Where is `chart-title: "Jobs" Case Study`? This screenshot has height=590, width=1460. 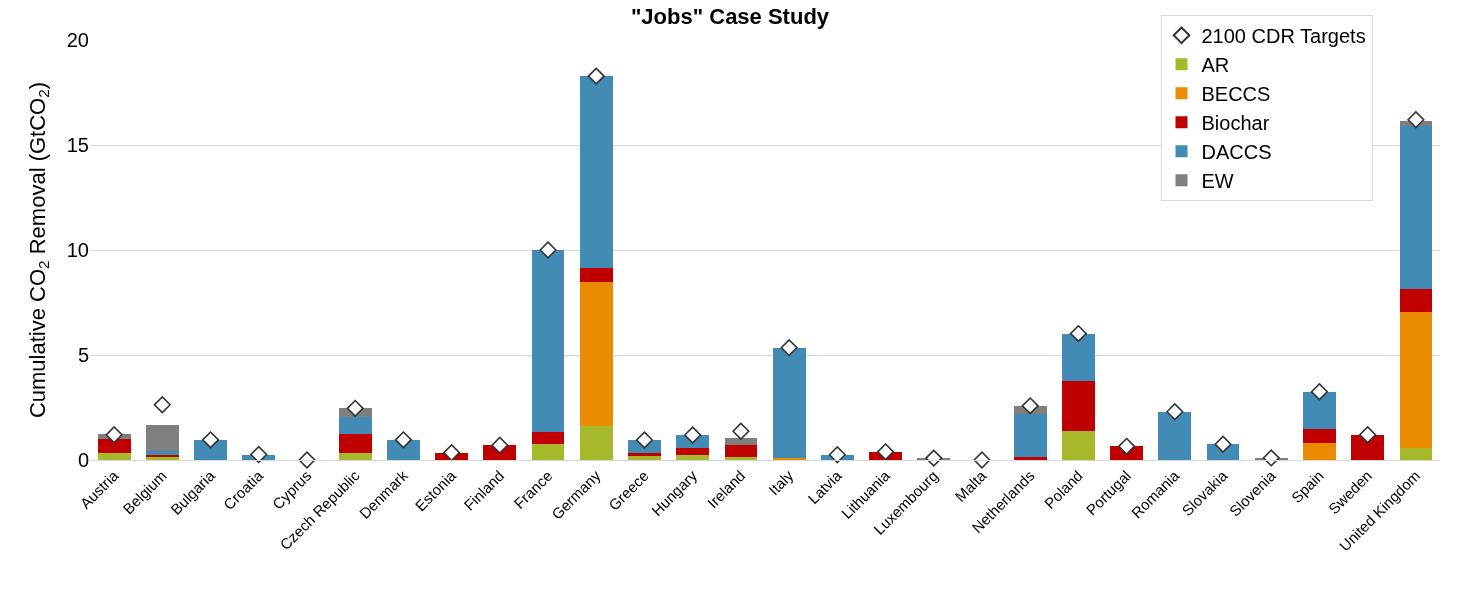
chart-title: "Jobs" Case Study is located at coordinates (730, 17).